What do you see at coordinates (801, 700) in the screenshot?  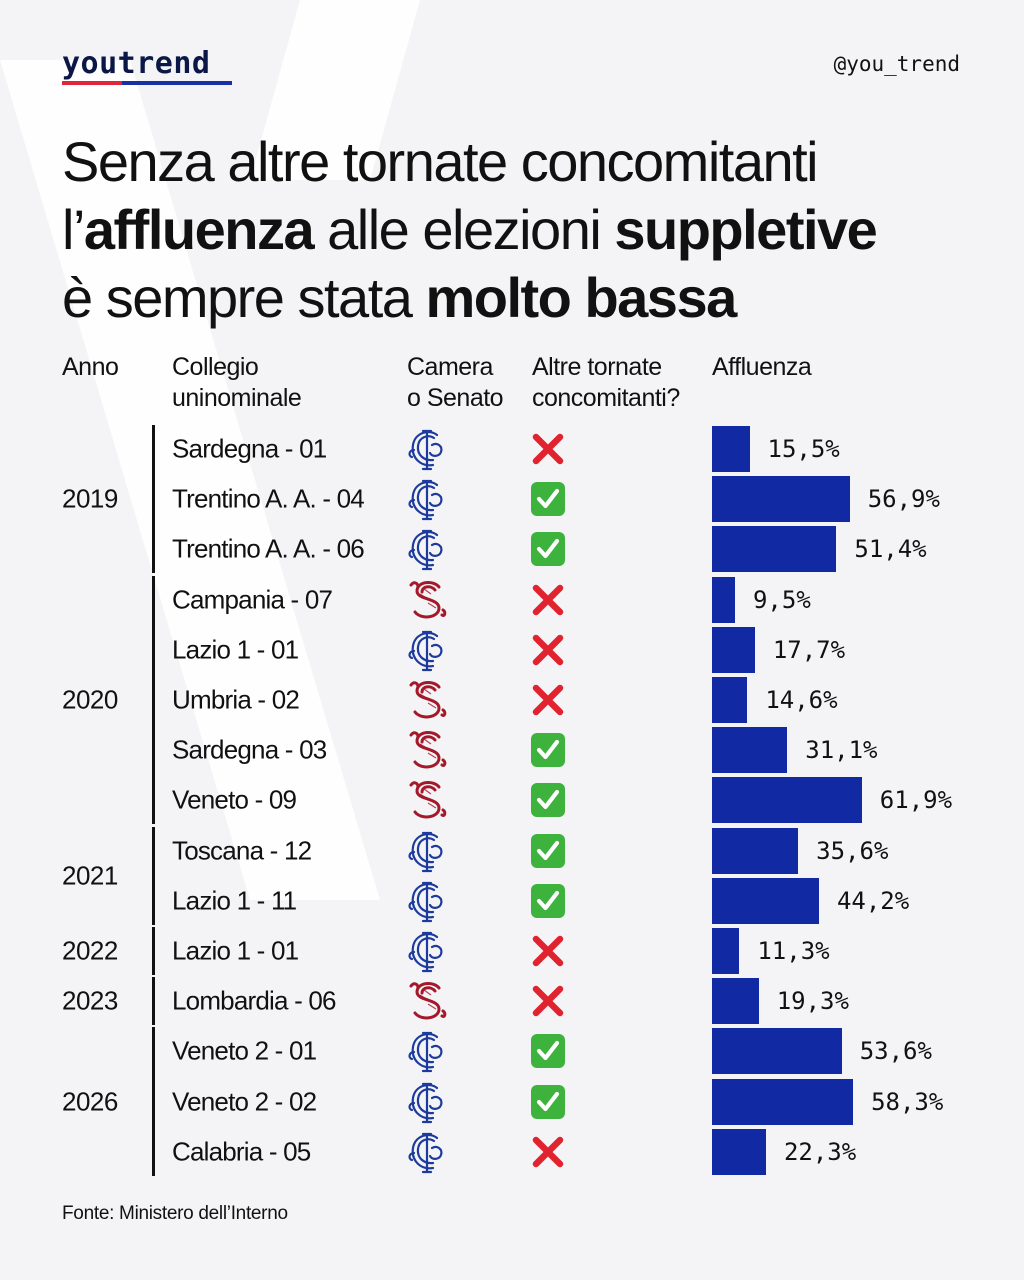 I see `affluenza-value-label: 14,6%` at bounding box center [801, 700].